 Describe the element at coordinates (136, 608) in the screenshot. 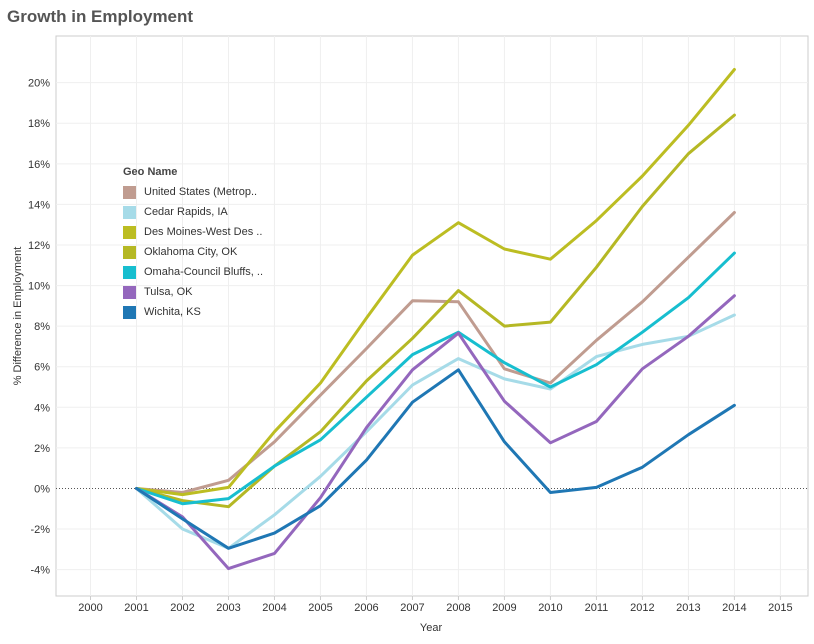

I see `x-tick-label: 2001` at that location.